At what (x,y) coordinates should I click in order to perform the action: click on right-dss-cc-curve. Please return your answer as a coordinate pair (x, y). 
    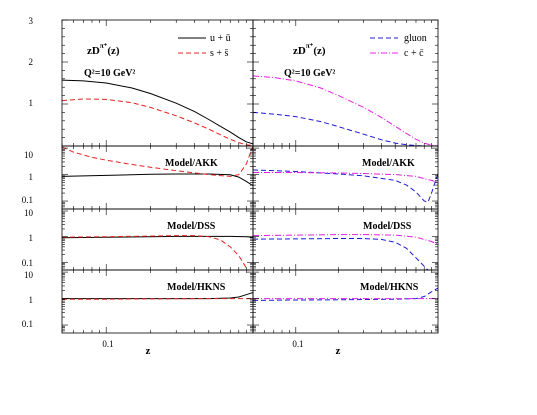
    Looking at the image, I should click on (345, 239).